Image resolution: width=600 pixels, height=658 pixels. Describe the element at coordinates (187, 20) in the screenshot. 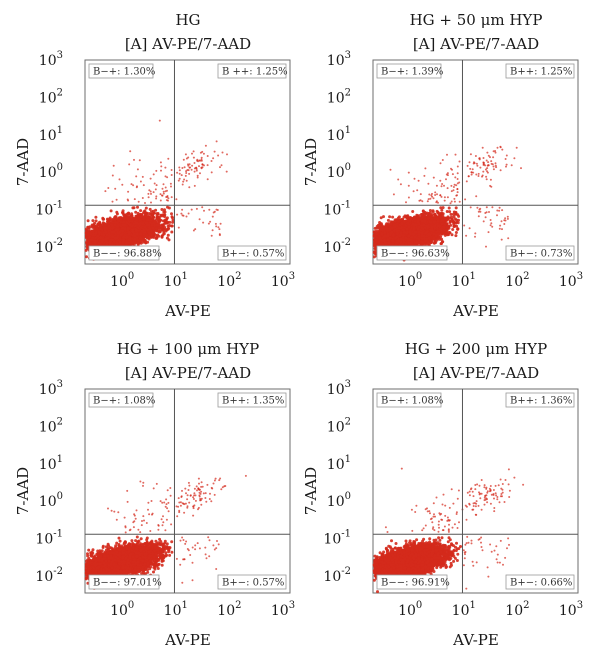

I see `chart-title: HG` at that location.